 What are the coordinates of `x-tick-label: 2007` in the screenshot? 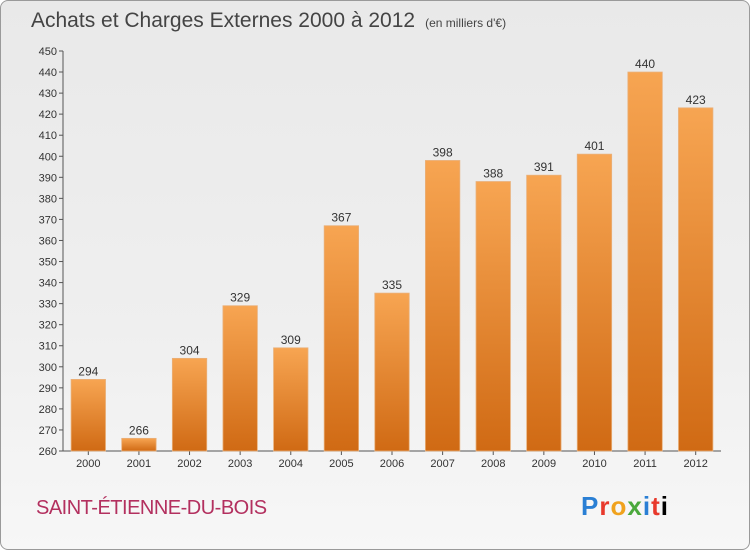 It's located at (442, 464).